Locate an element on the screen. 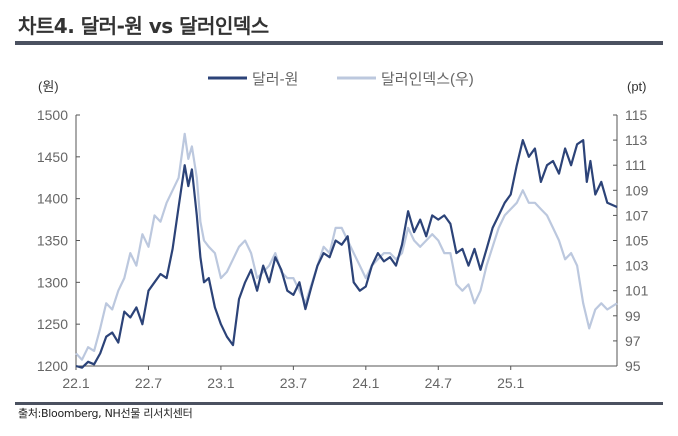  right-tick-label: 113 is located at coordinates (636, 140).